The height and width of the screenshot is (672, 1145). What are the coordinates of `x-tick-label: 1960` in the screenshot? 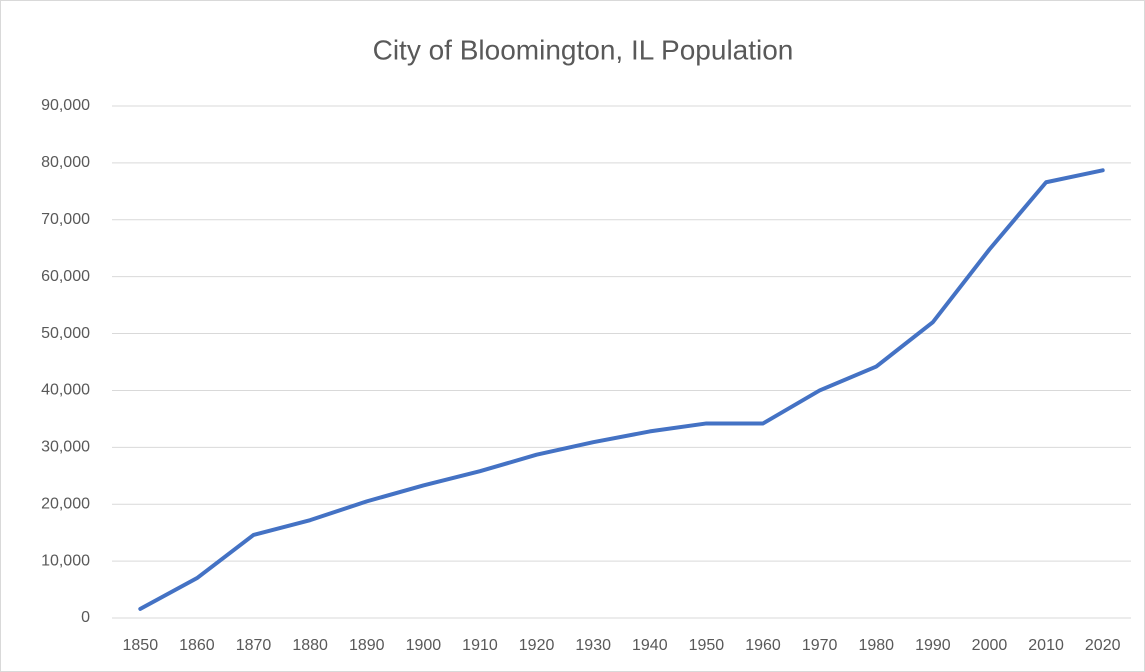 It's located at (763, 645).